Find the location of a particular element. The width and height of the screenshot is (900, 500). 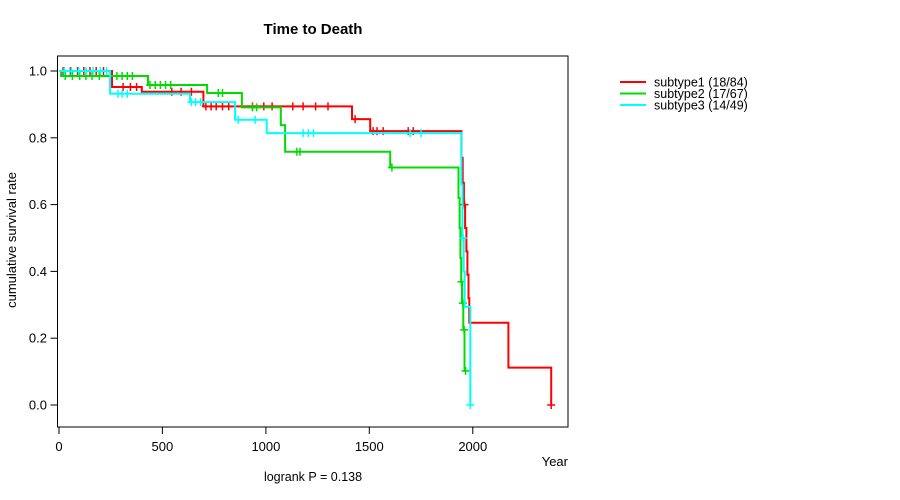

y-tick-label: 0.0 is located at coordinates (38, 405).